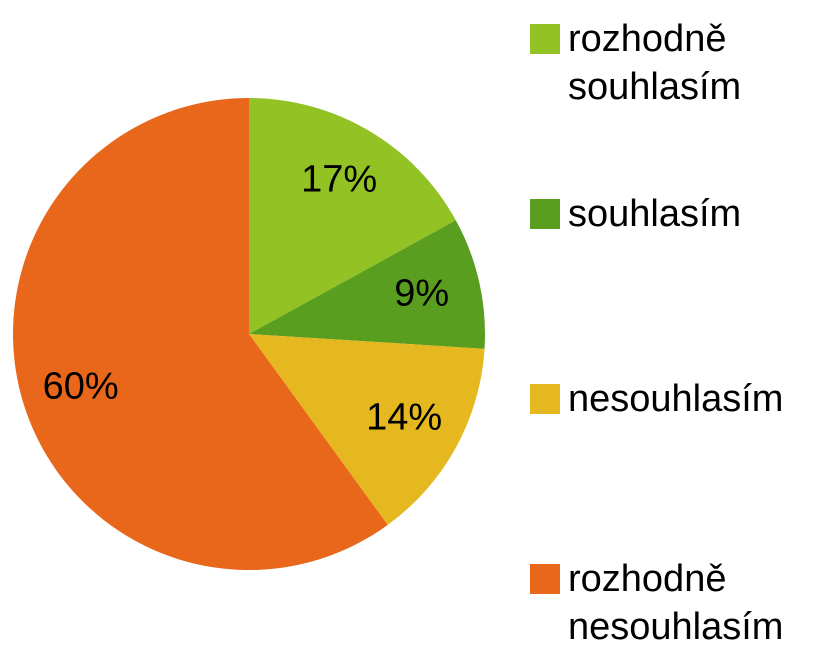  What do you see at coordinates (655, 214) in the screenshot?
I see `legend-label: souhlasím` at bounding box center [655, 214].